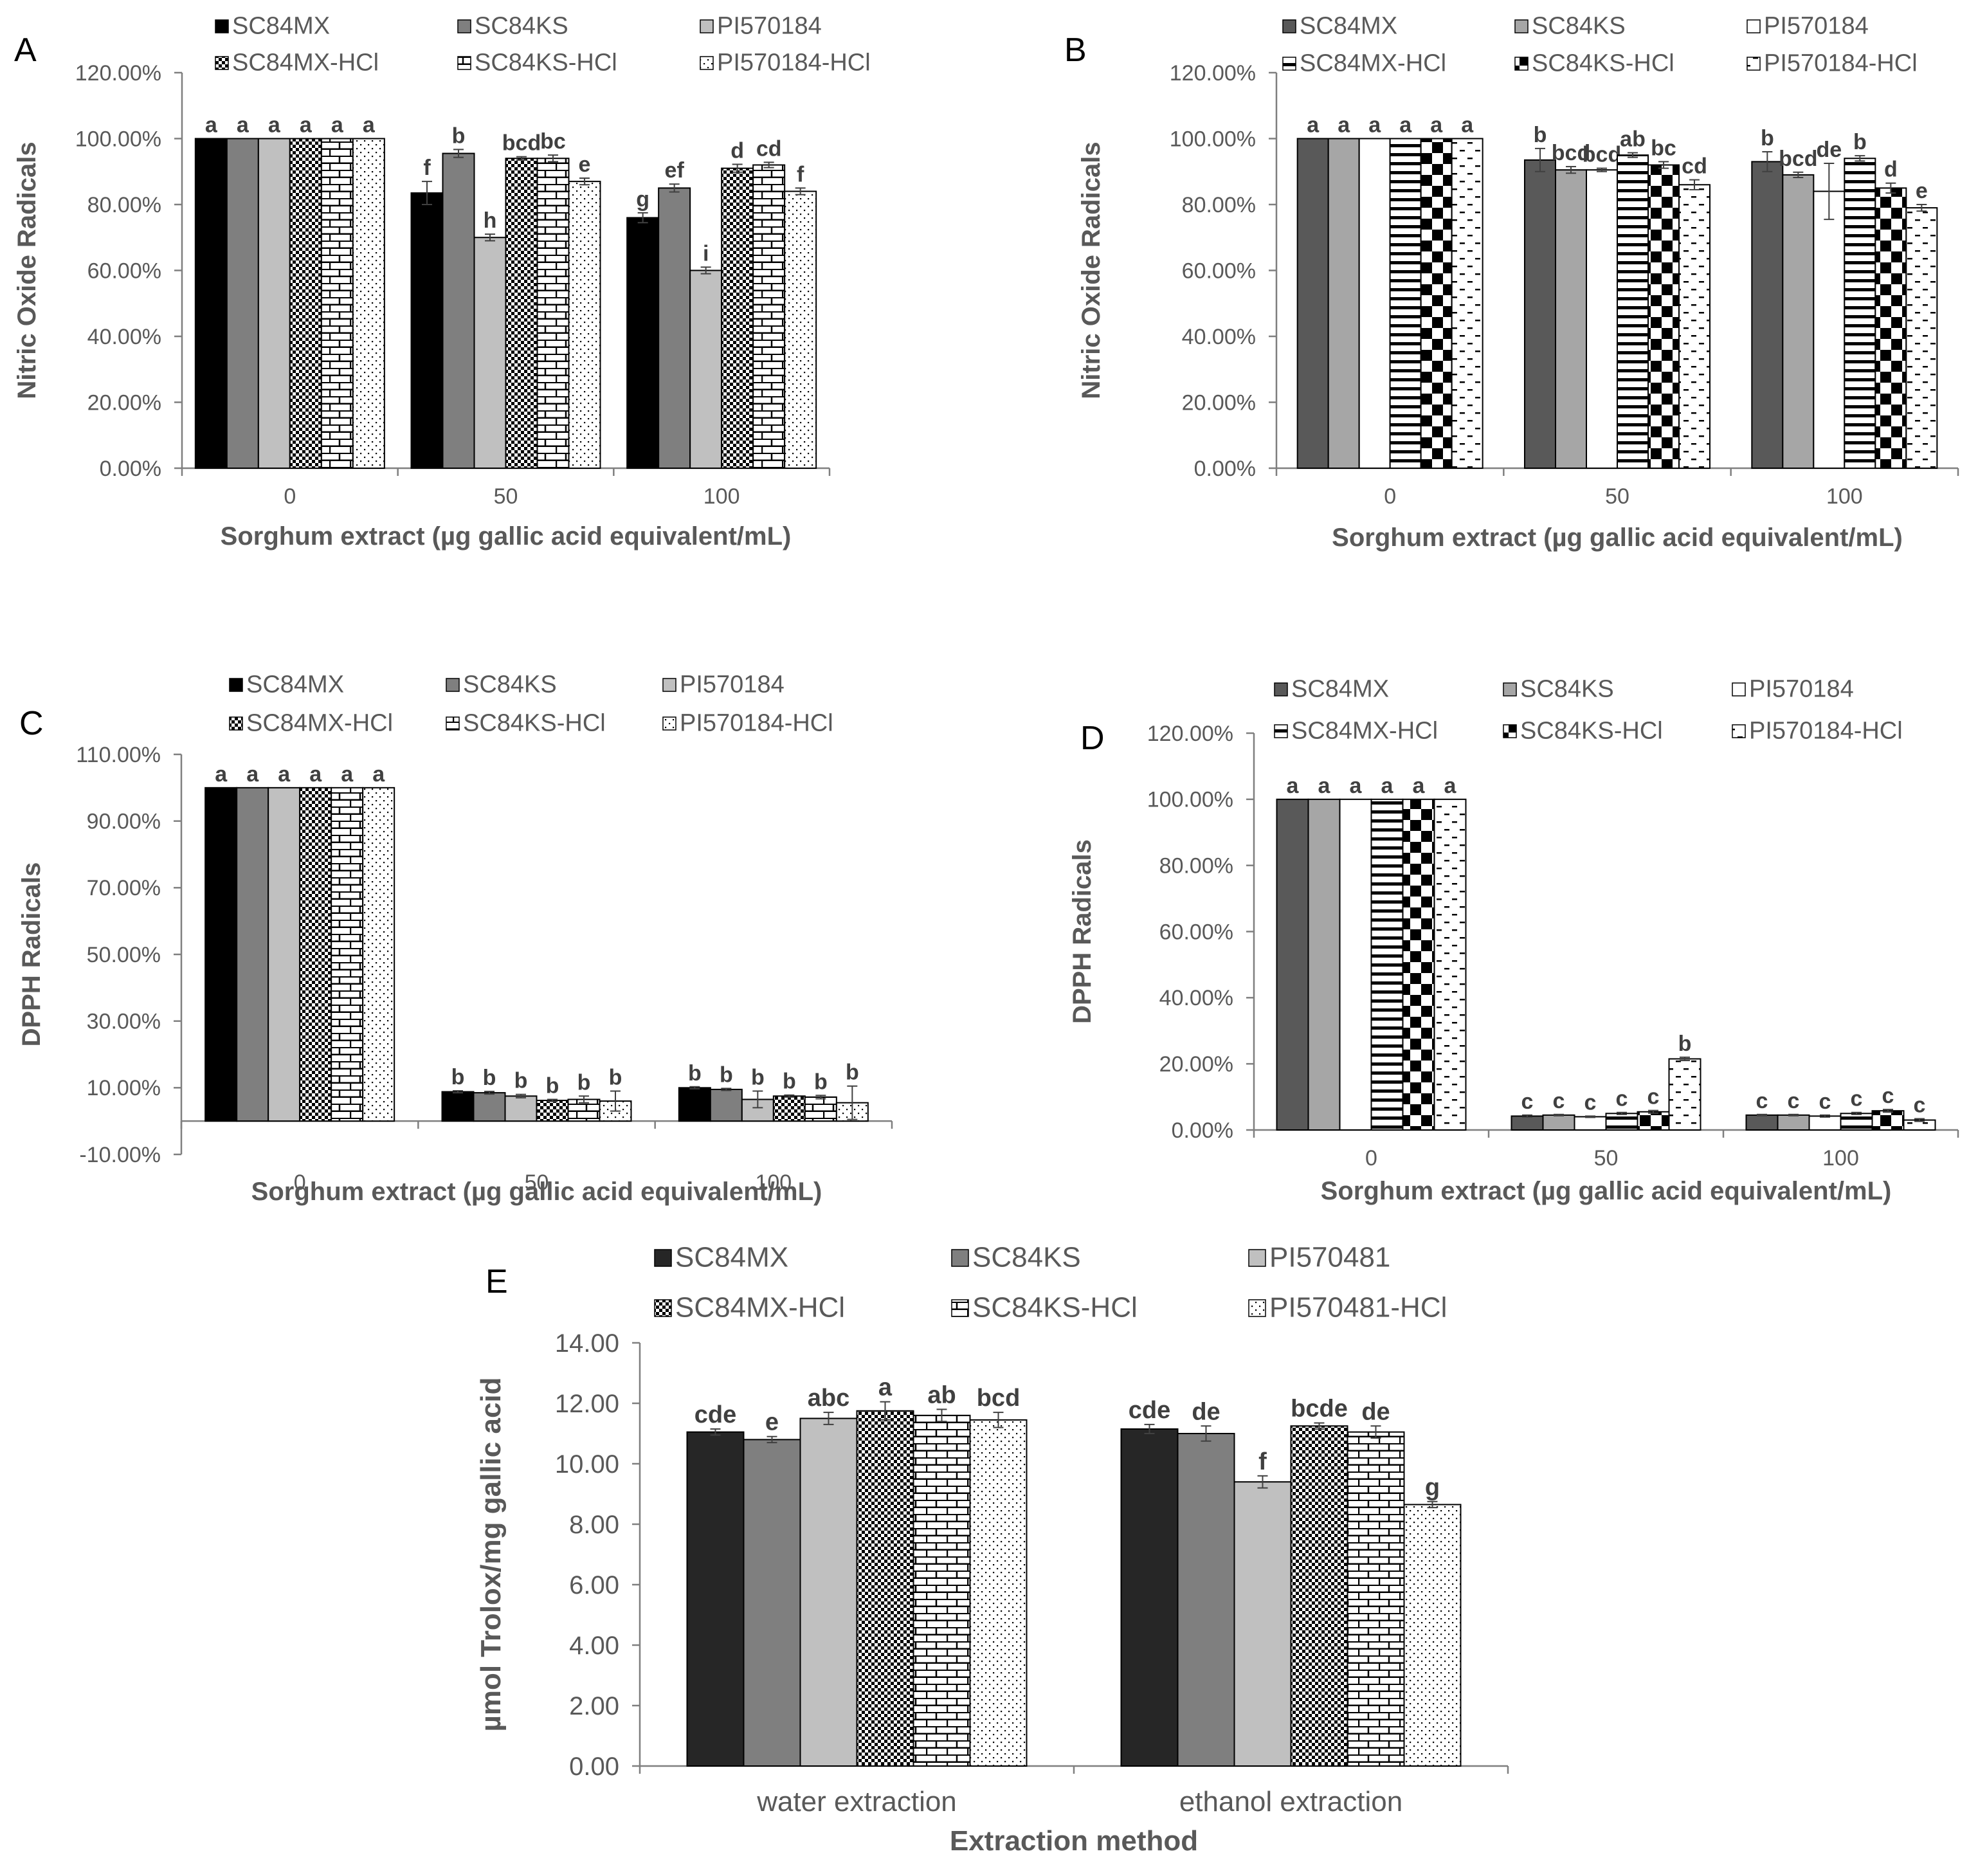 The image size is (1969, 1876). What do you see at coordinates (1694, 166) in the screenshot?
I see `significance-letter: cd` at bounding box center [1694, 166].